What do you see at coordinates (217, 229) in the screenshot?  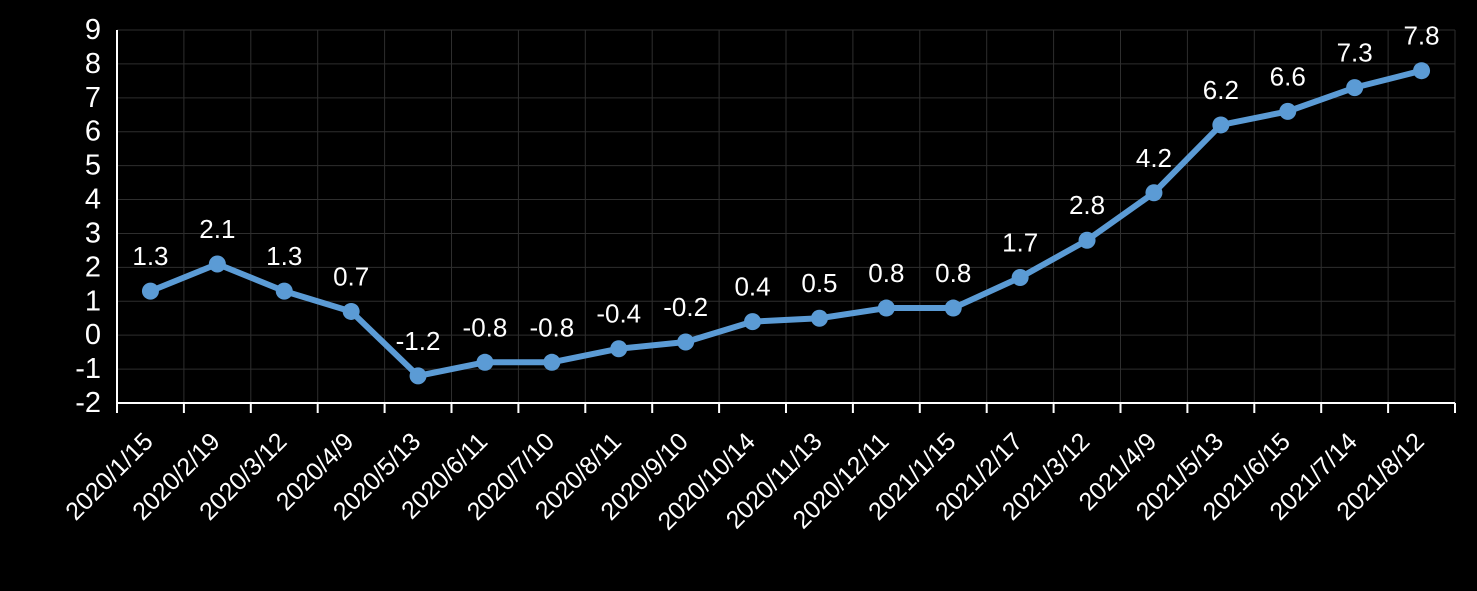 I see `data-label: 2.1` at bounding box center [217, 229].